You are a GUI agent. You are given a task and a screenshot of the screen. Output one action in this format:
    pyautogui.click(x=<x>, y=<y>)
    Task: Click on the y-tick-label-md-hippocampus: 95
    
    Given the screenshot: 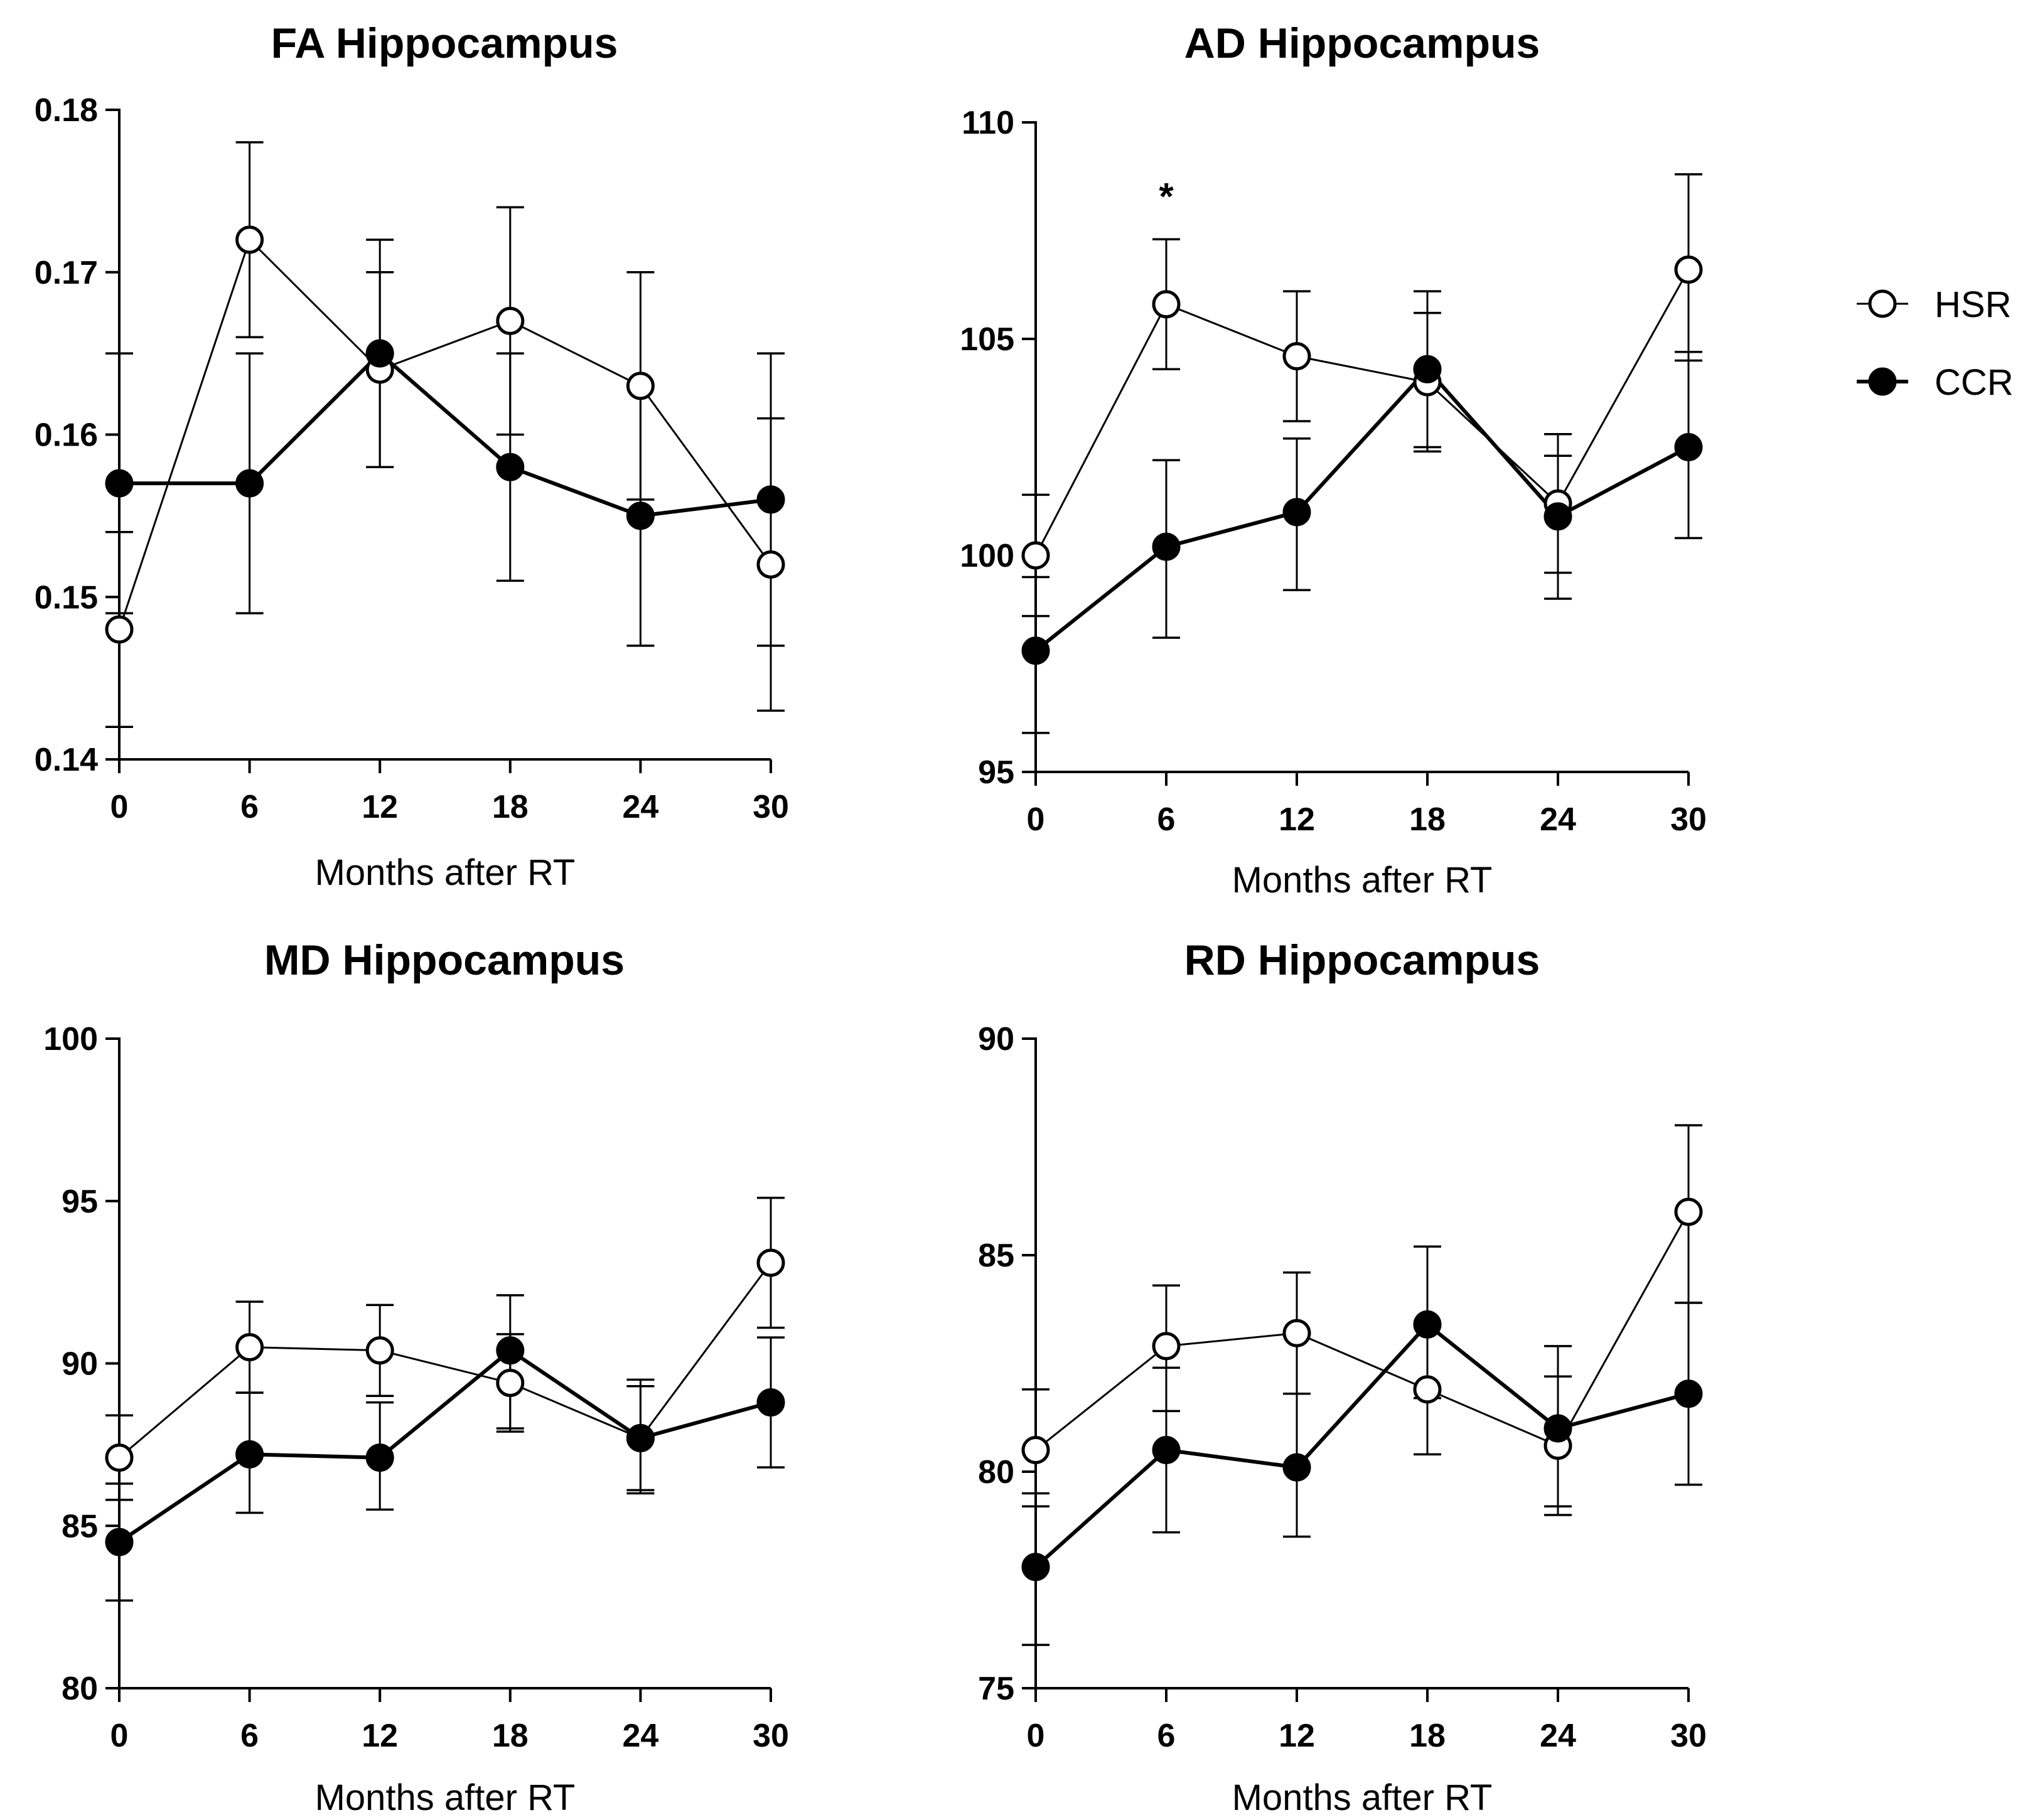 What is the action you would take?
    pyautogui.click(x=80, y=1202)
    